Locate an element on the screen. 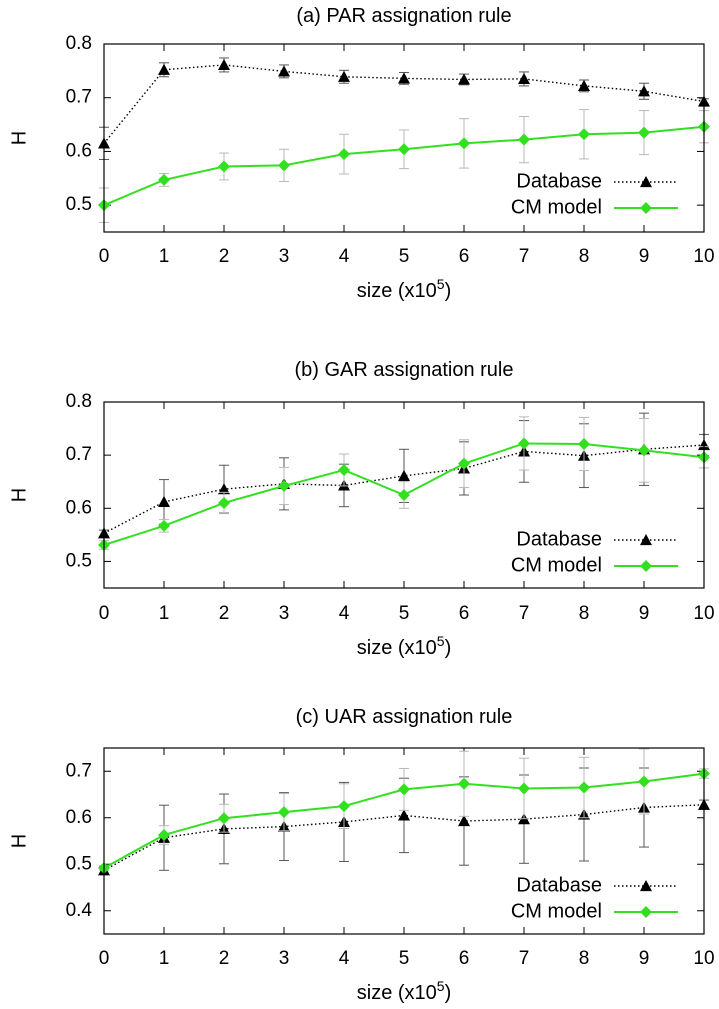 The image size is (719, 1009). chart-title: (b) GAR assignation rule is located at coordinates (404, 370).